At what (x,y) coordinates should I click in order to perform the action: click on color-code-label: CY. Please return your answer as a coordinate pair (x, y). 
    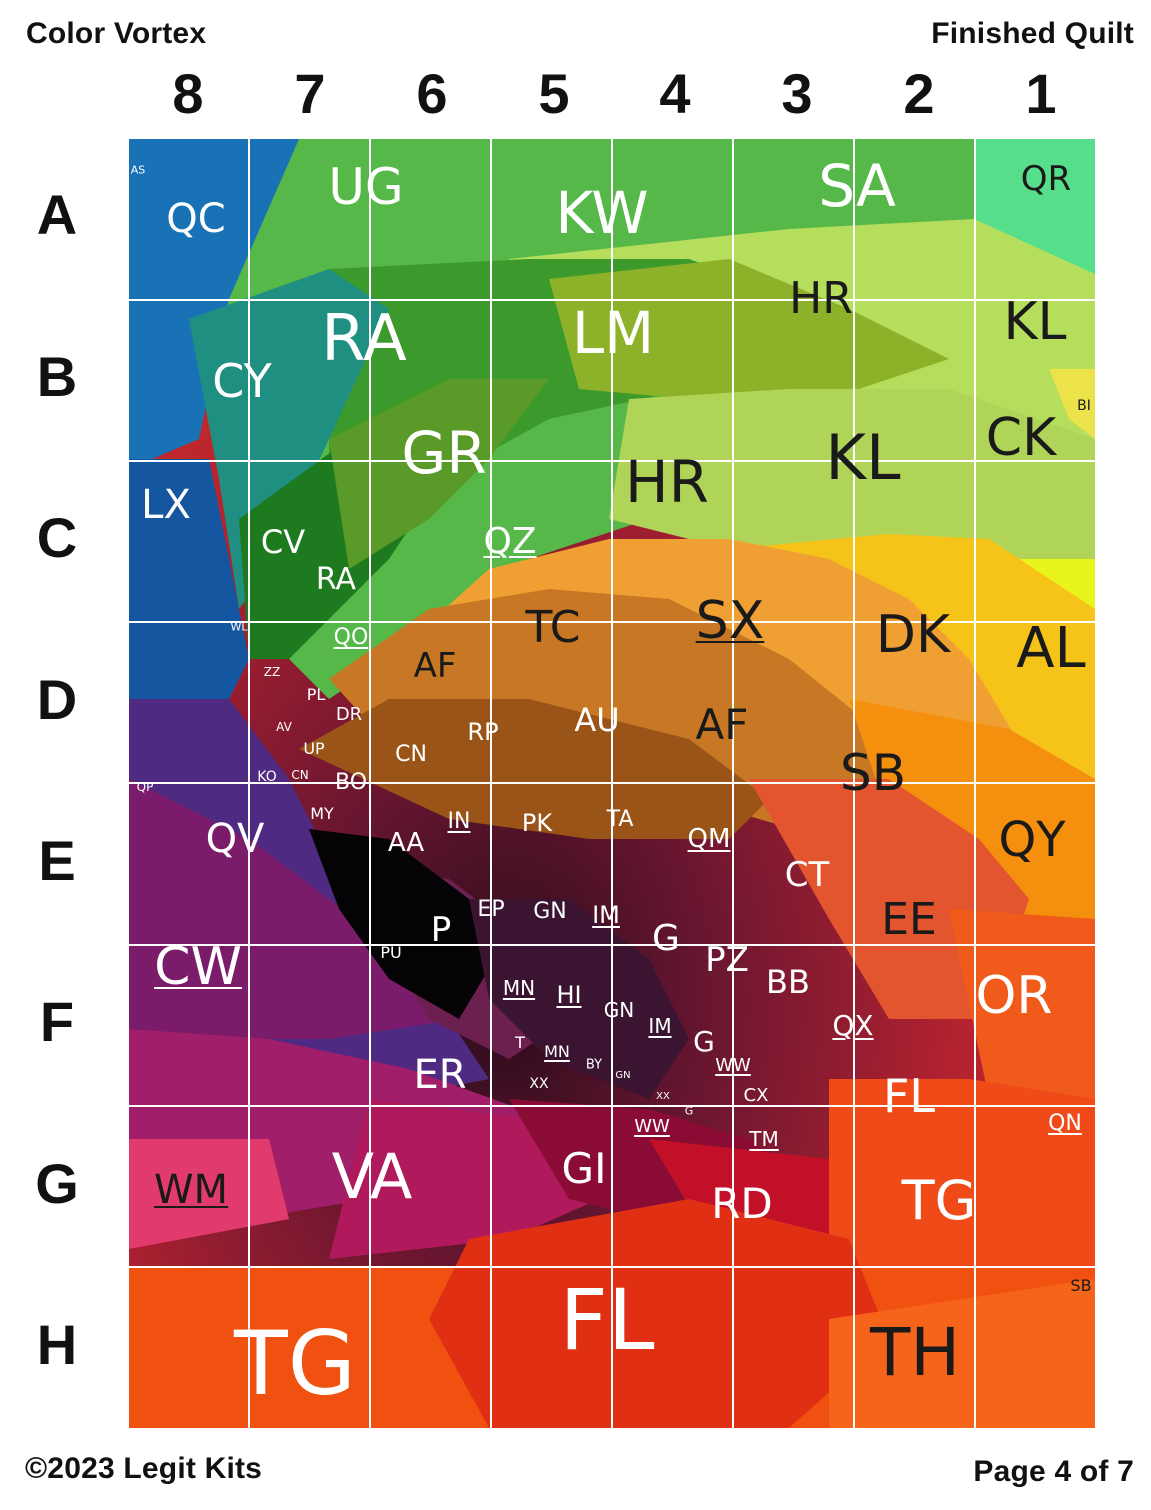
    Looking at the image, I should click on (242, 381).